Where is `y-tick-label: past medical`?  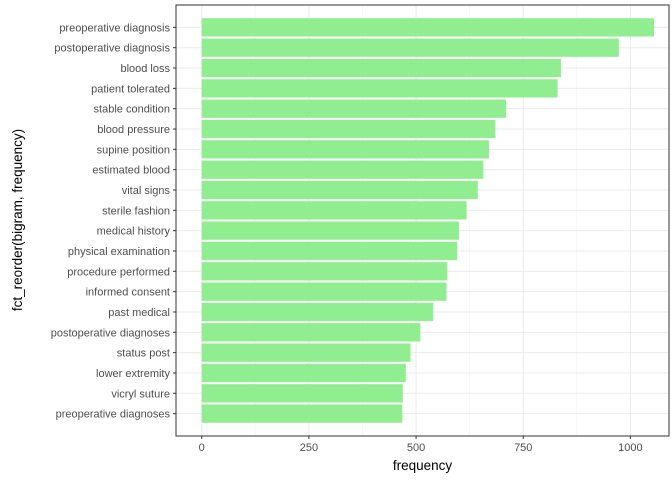
y-tick-label: past medical is located at coordinates (139, 313).